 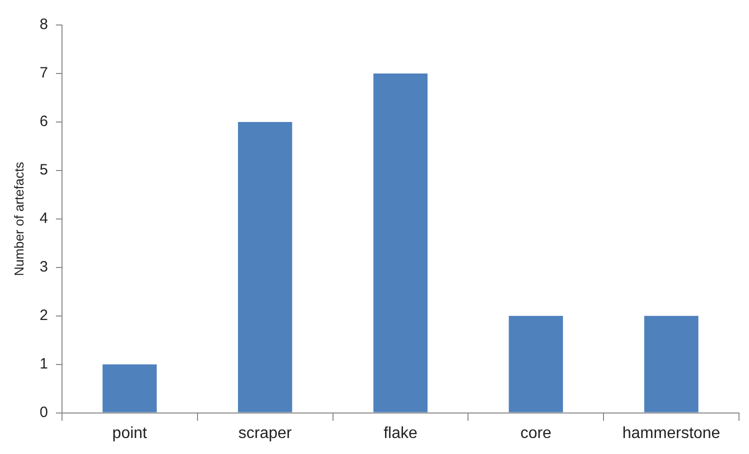 What do you see at coordinates (536, 433) in the screenshot?
I see `x-tick-label: core` at bounding box center [536, 433].